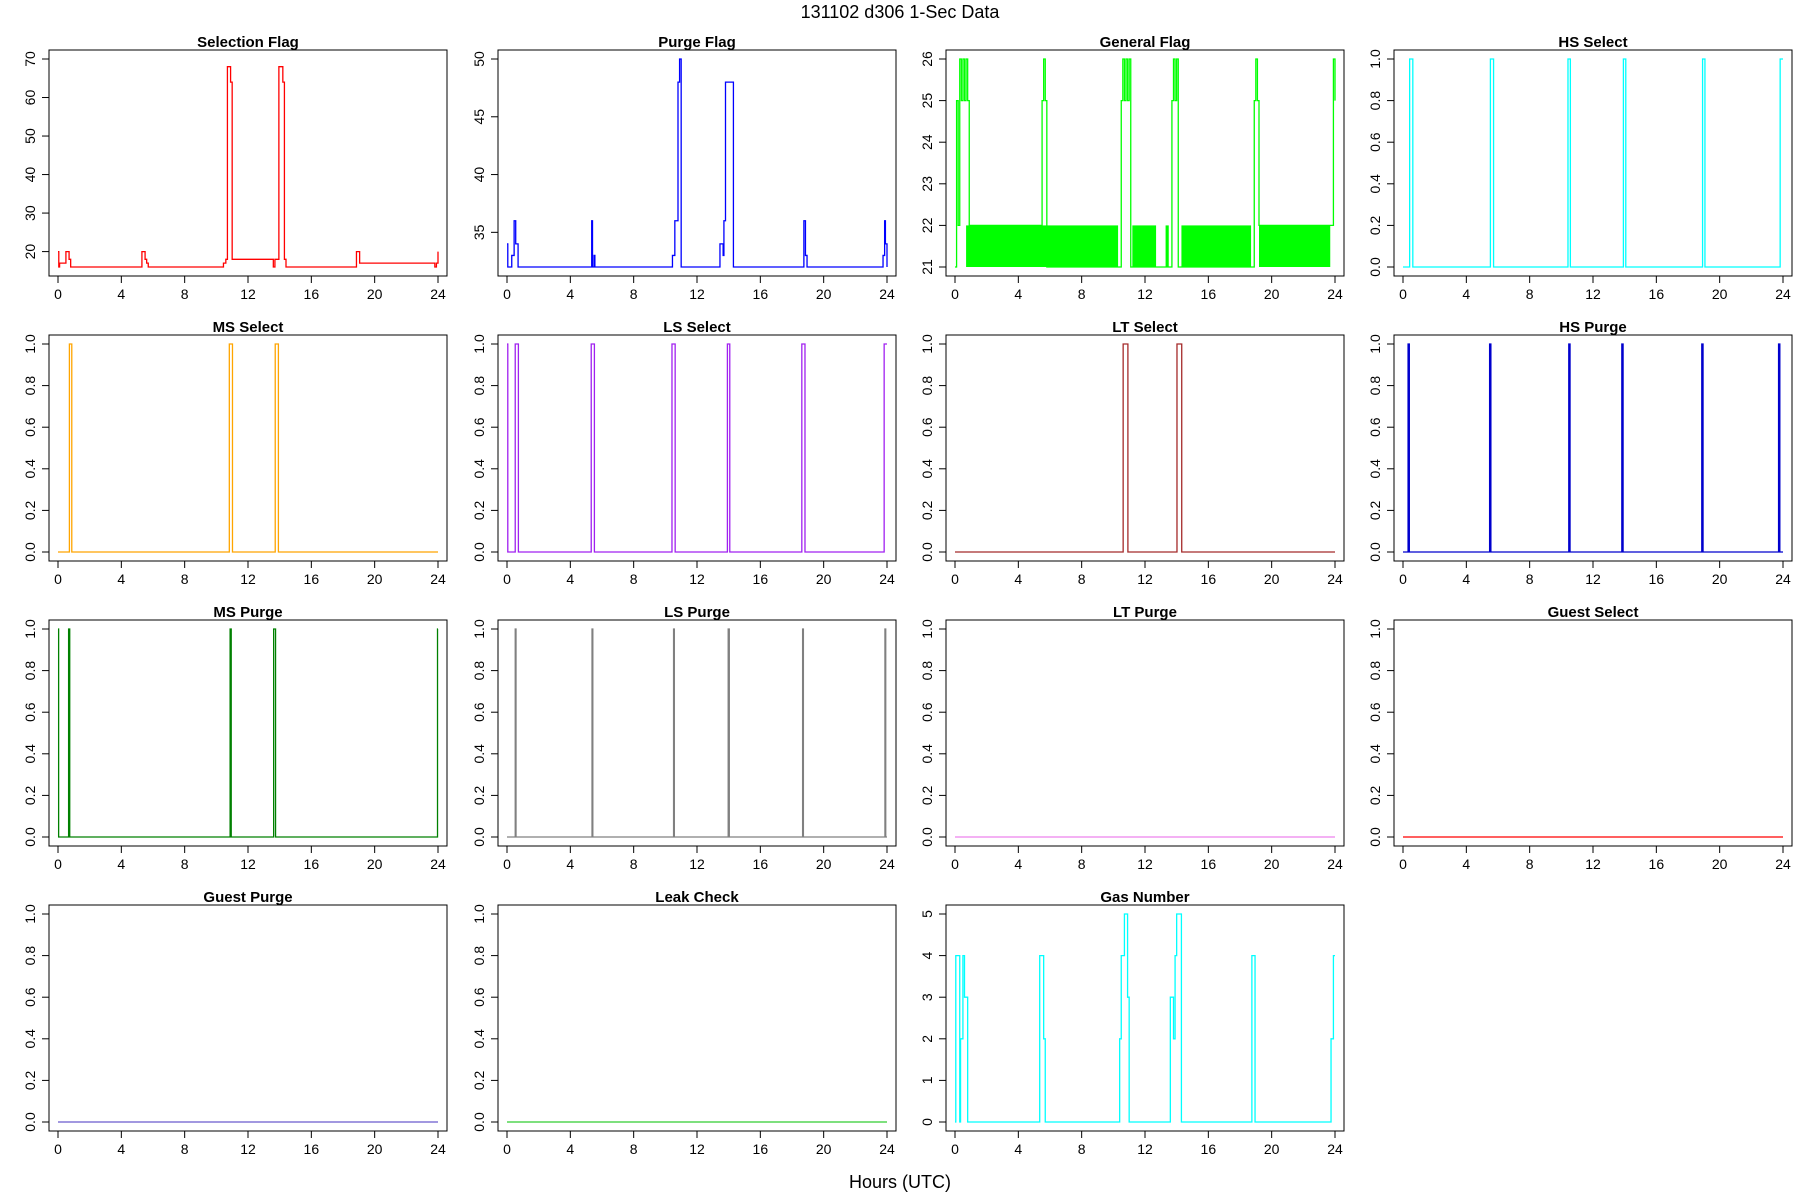 This screenshot has height=1200, width=1800. Describe the element at coordinates (927, 1080) in the screenshot. I see `y-tick-label: 1` at that location.